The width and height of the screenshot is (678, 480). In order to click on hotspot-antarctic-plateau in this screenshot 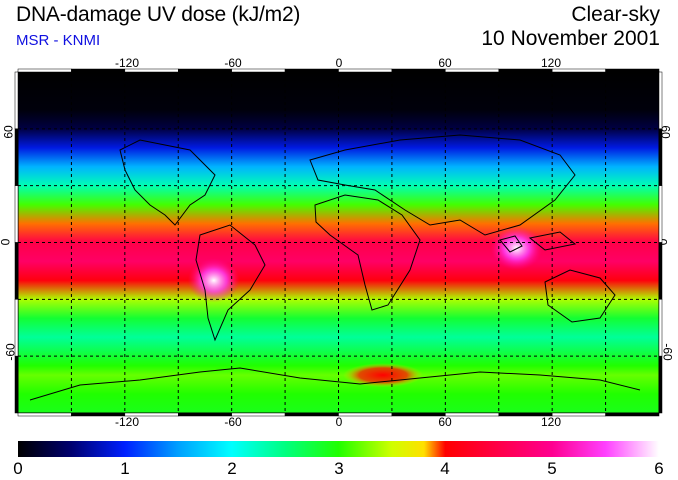, I will do `click(383, 375)`.